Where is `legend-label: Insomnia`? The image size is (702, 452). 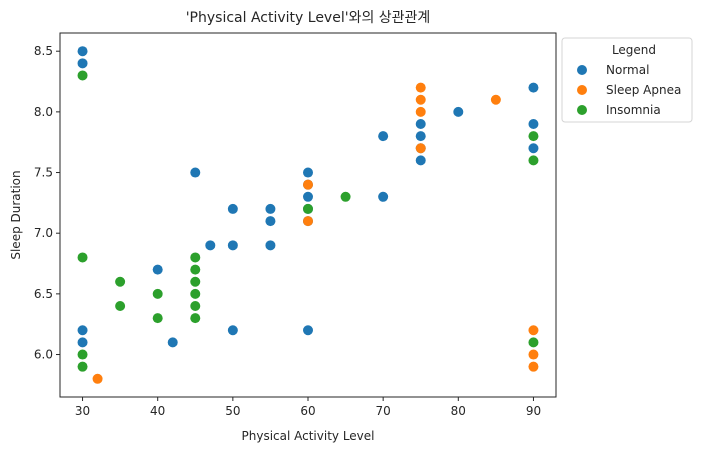 legend-label: Insomnia is located at coordinates (633, 110).